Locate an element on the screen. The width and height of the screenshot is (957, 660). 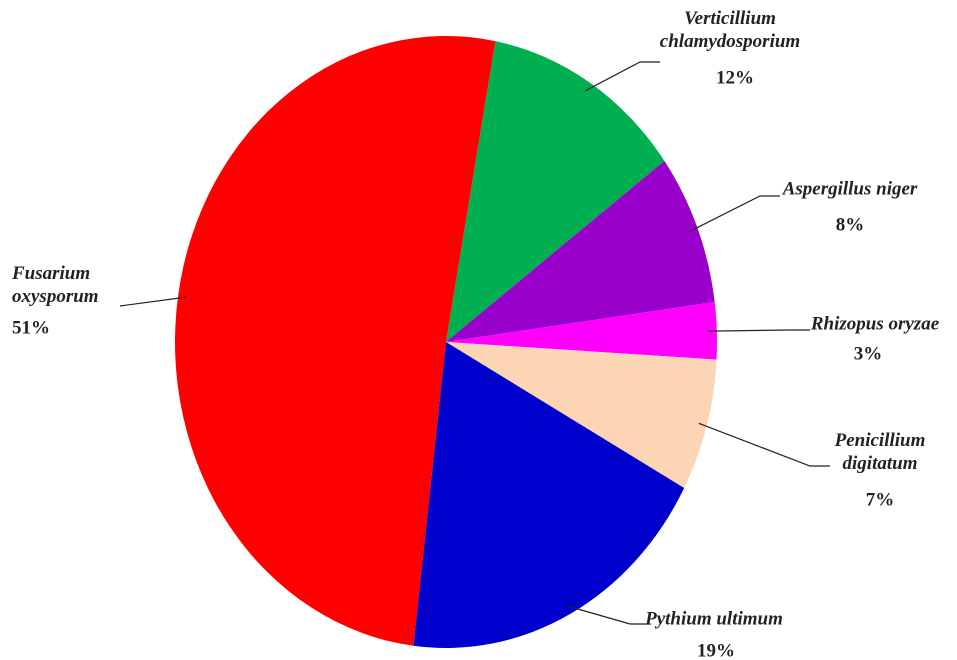
slice-label: Aspergillus niger is located at coordinates (850, 188).